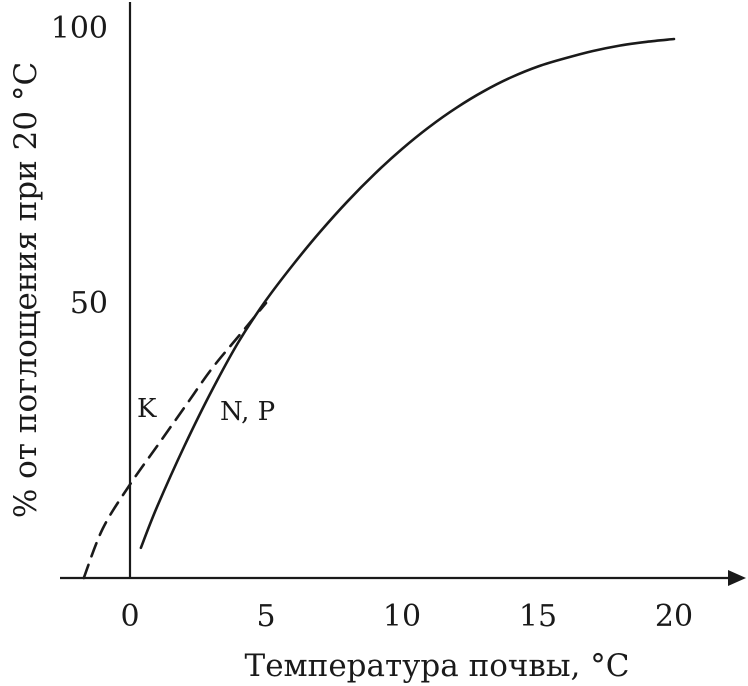 Image resolution: width=748 pixels, height=686 pixels. I want to click on y-axis-title: % от поглощения при 20 °C, so click(26, 290).